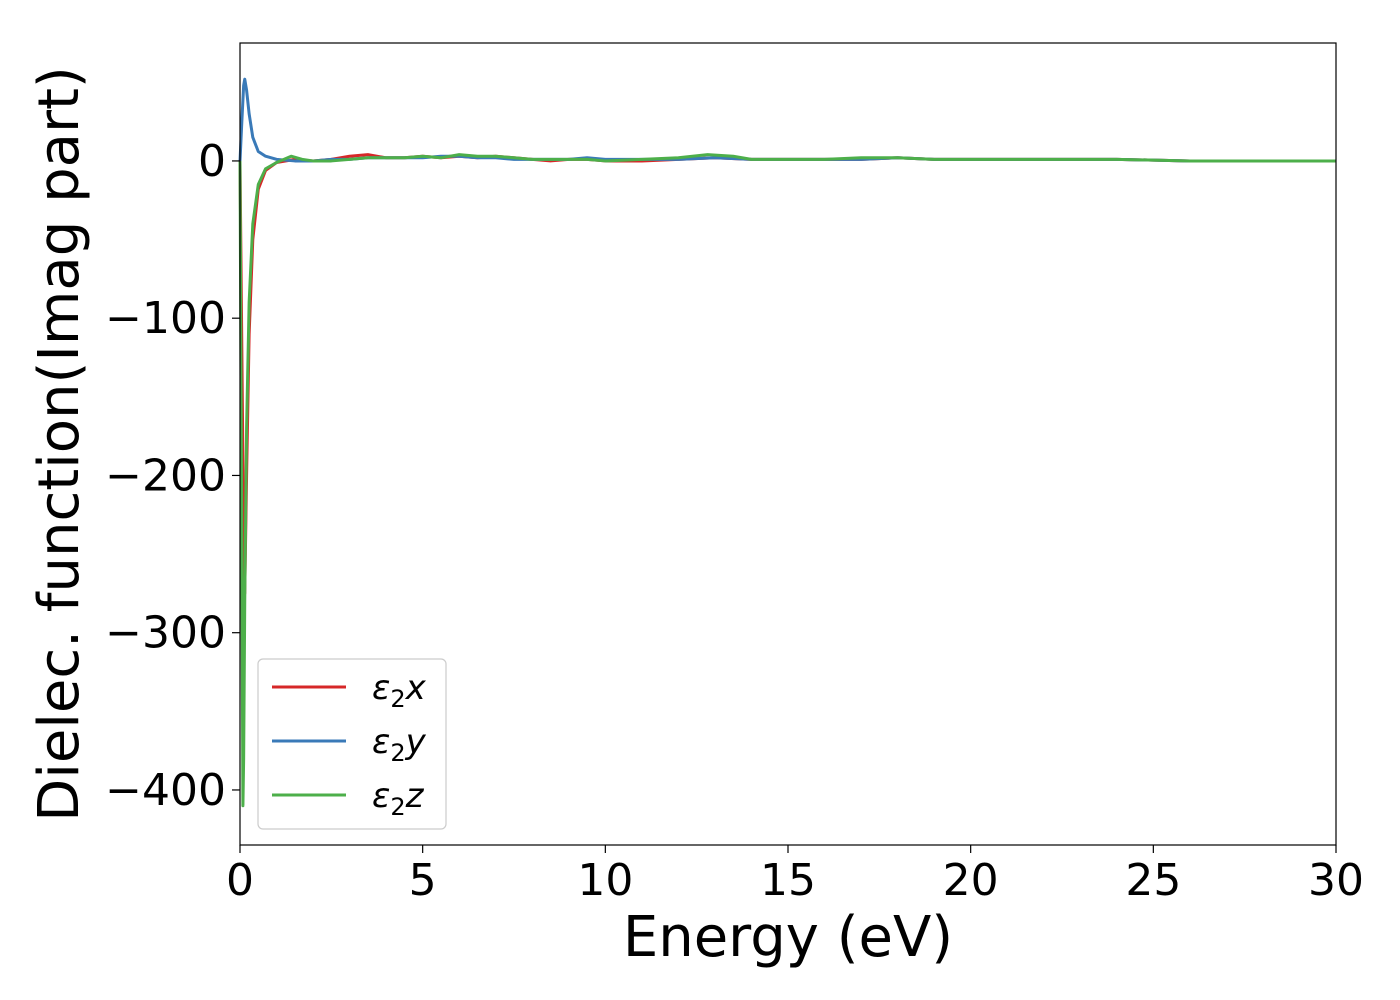  Describe the element at coordinates (398, 798) in the screenshot. I see `legend-entry-label: ε2z` at that location.